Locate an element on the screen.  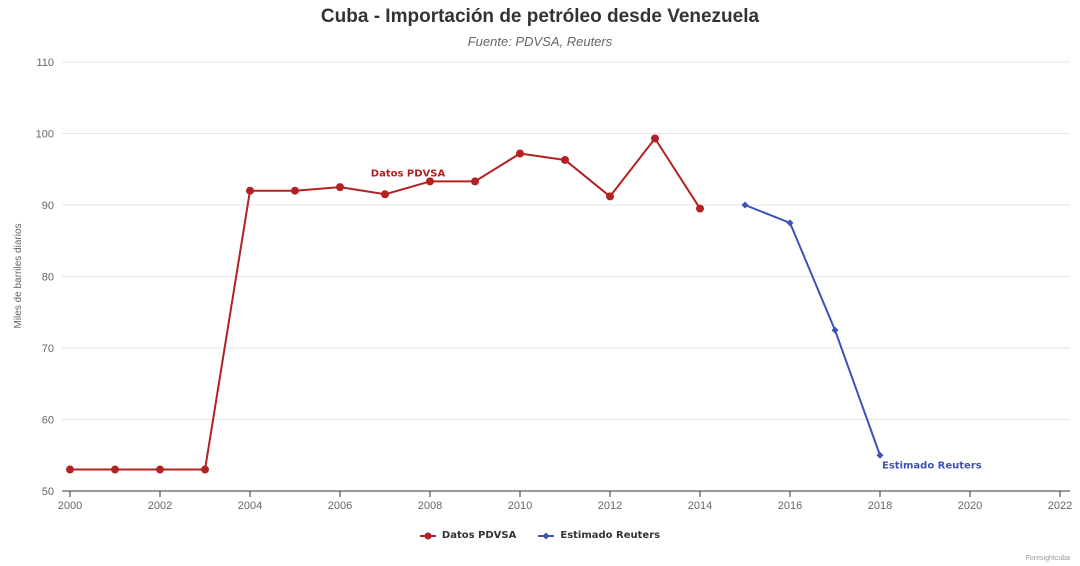
y-tick-label: 90 is located at coordinates (48, 206).